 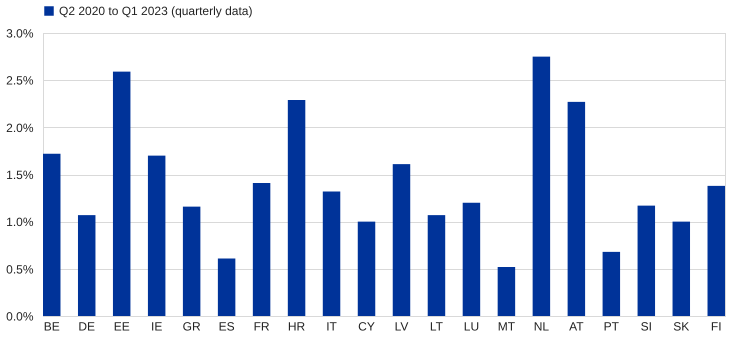 What do you see at coordinates (262, 327) in the screenshot?
I see `x-tick-label: FR` at bounding box center [262, 327].